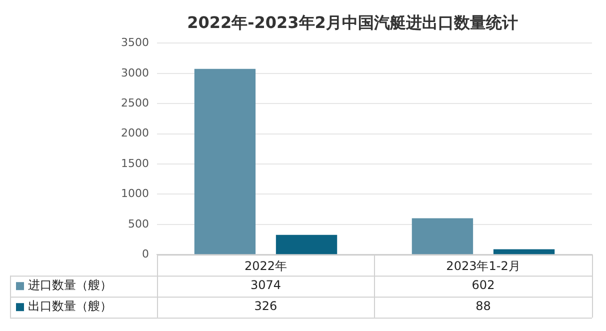  What do you see at coordinates (266, 306) in the screenshot?
I see `data-label: 326` at bounding box center [266, 306].